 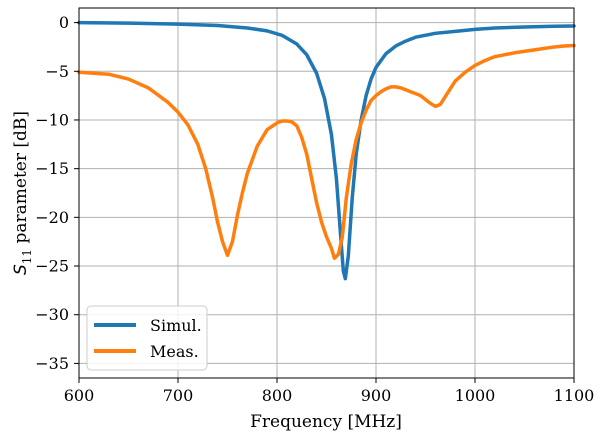 I want to click on legend-label-meas: Meas., so click(x=174, y=351).